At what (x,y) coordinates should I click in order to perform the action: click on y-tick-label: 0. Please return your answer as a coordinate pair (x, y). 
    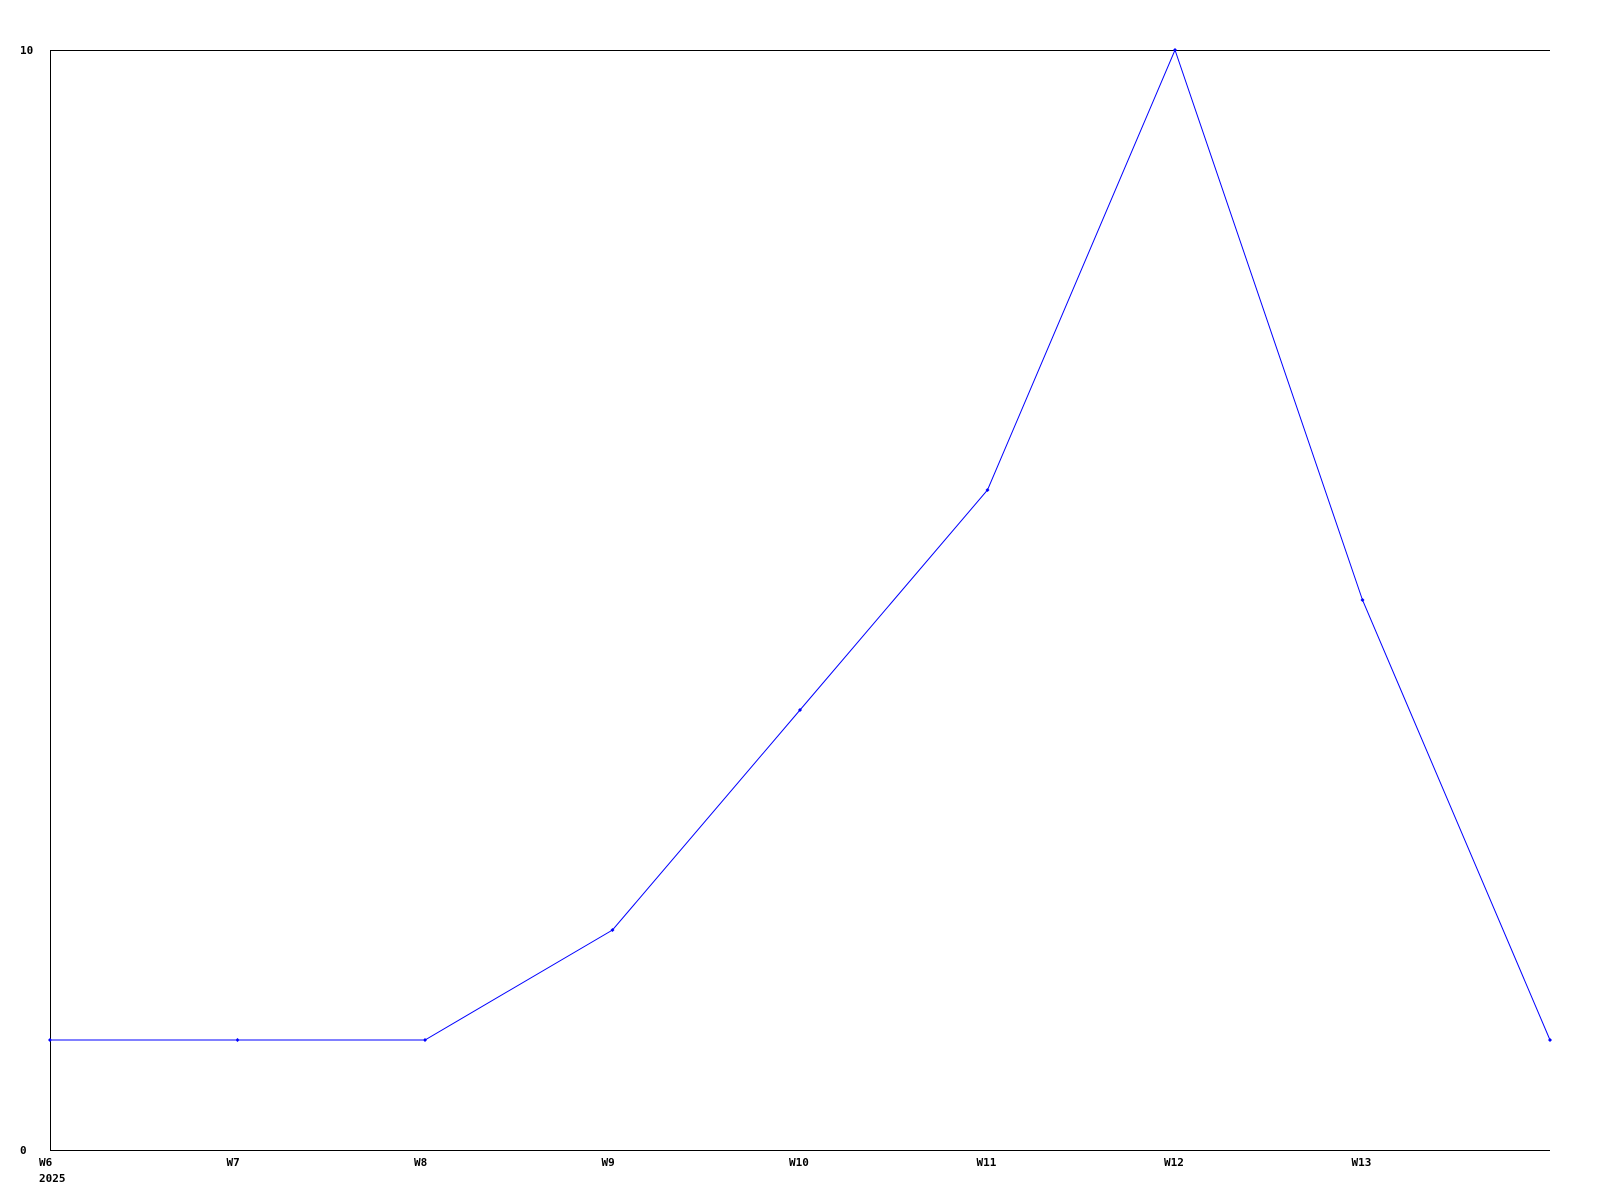
    Looking at the image, I should click on (23, 1150).